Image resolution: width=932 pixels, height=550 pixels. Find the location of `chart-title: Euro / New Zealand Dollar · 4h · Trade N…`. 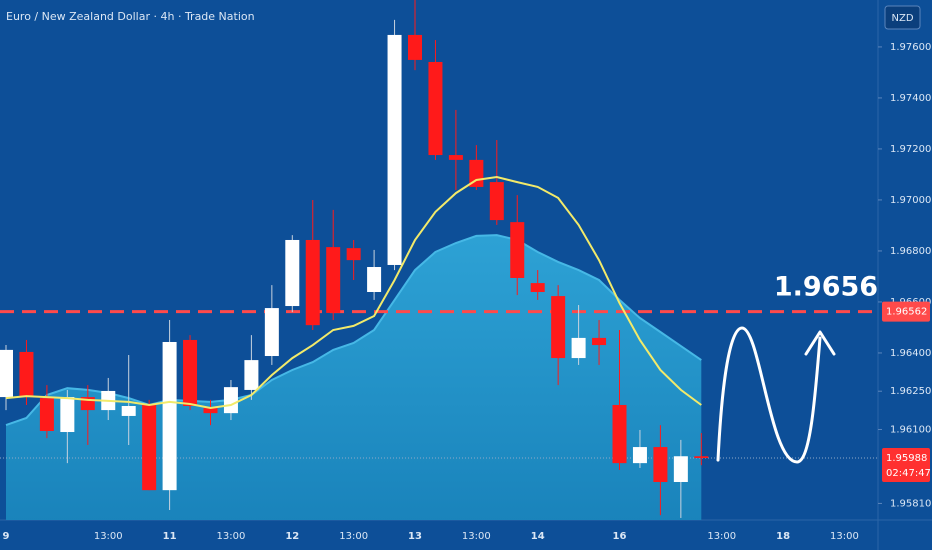

chart-title: Euro / New Zealand Dollar · 4h · Trade N… is located at coordinates (130, 16).